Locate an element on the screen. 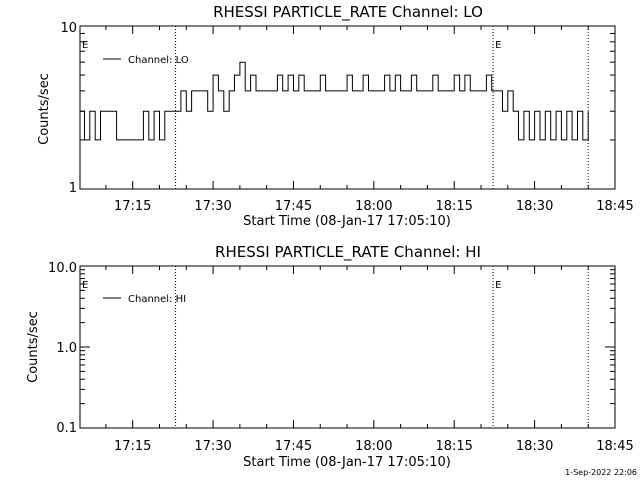 The height and width of the screenshot is (480, 640). footer-timestamp: 1-Sep-2022 22:06 is located at coordinates (601, 472).